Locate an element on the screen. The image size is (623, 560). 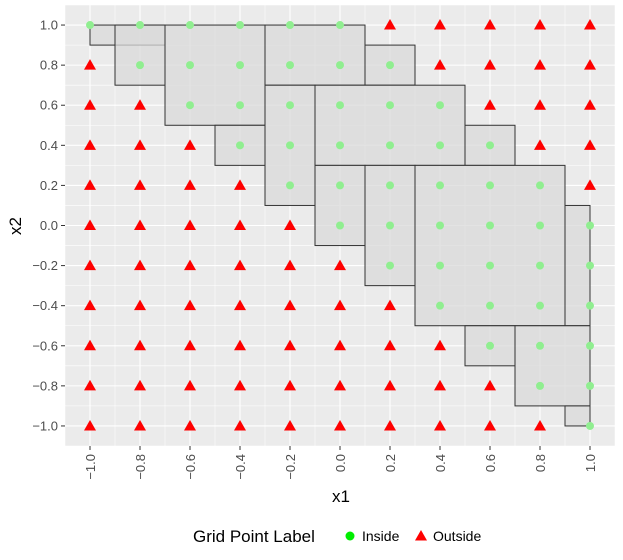
x-tick-label: 0.8 is located at coordinates (540, 463).